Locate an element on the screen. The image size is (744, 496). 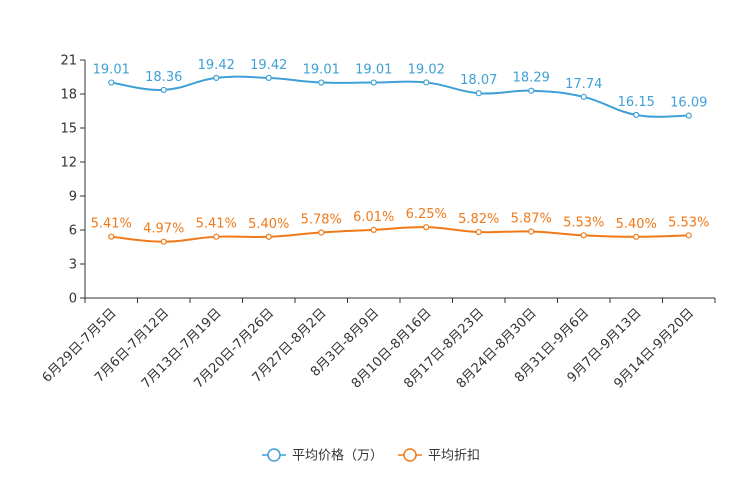
legend-label: 平均折扣 is located at coordinates (454, 456).